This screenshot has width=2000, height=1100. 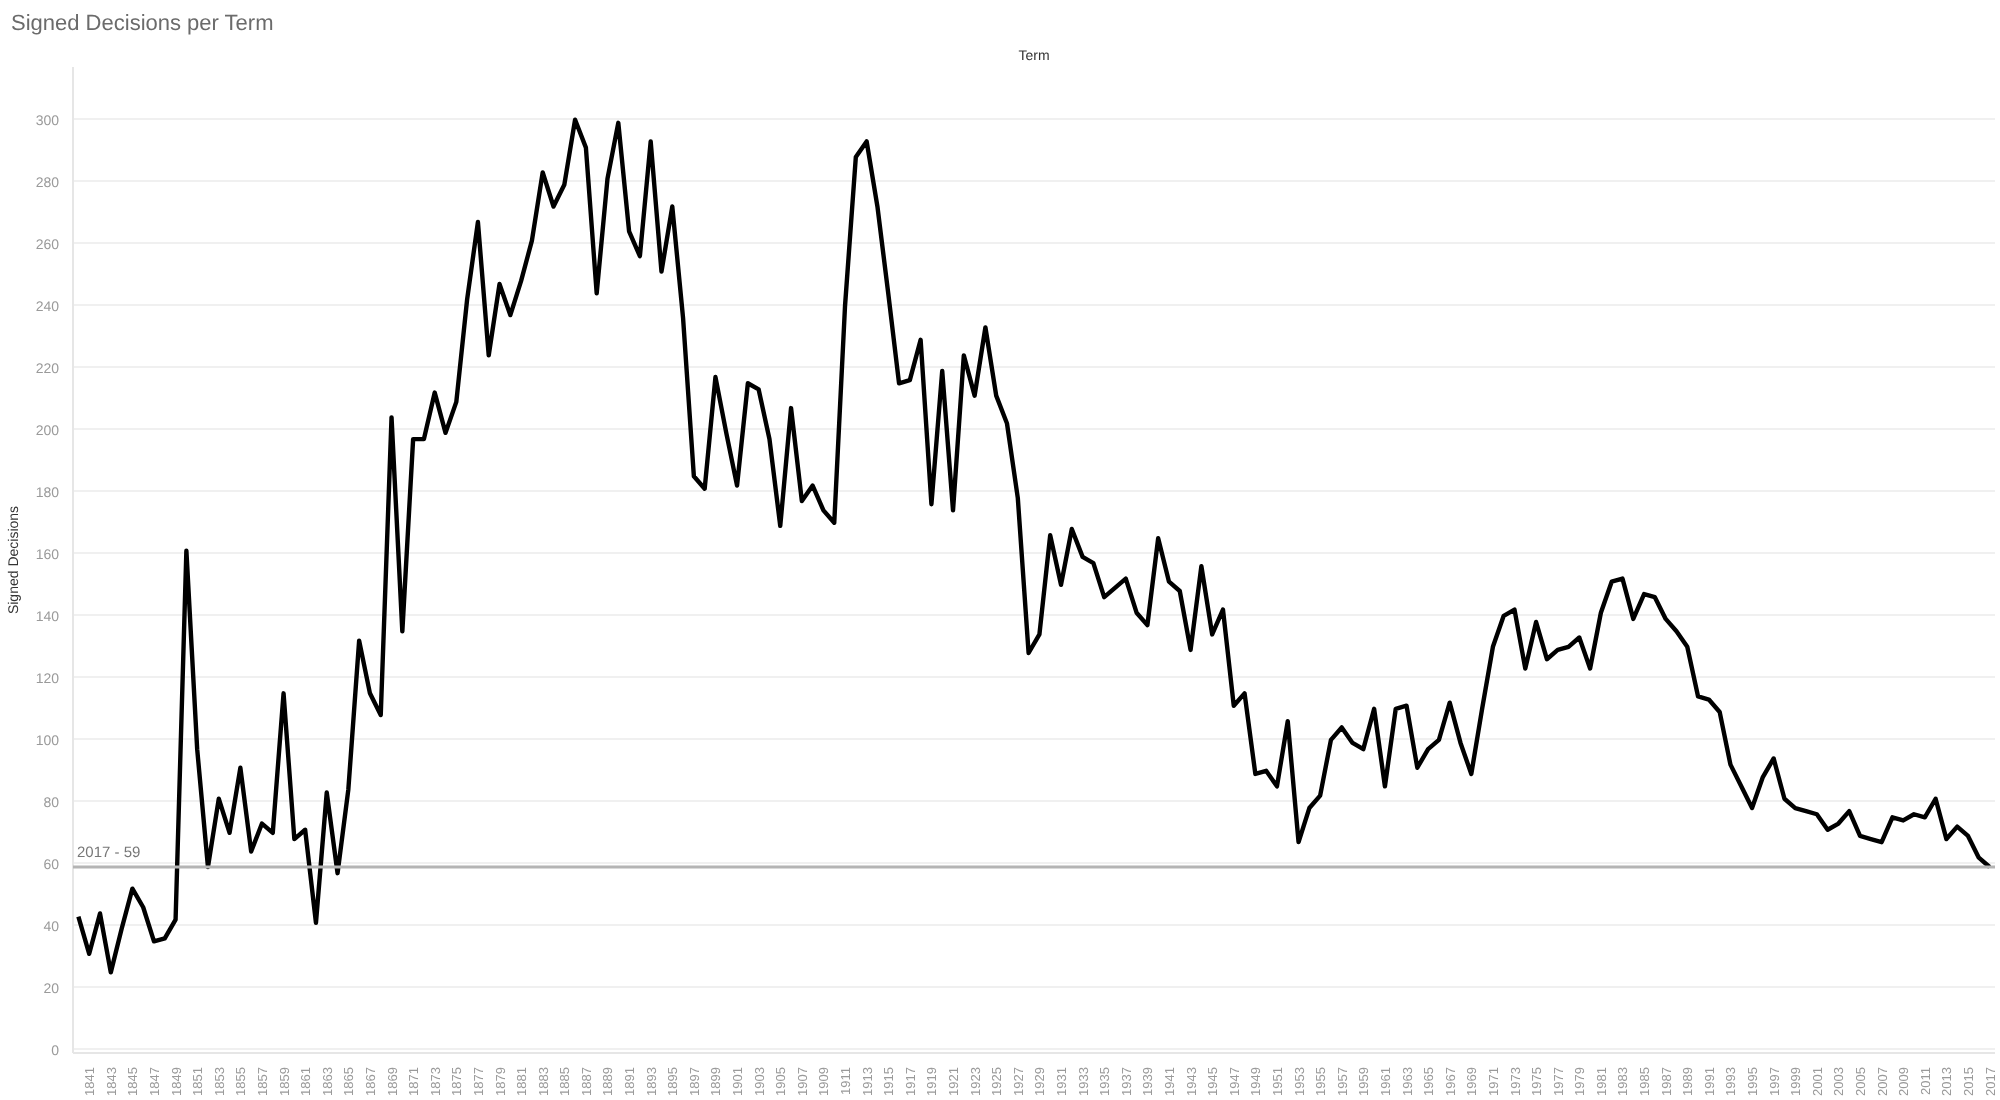 I want to click on chart-title: Signed Decisions per Term, so click(x=142, y=24).